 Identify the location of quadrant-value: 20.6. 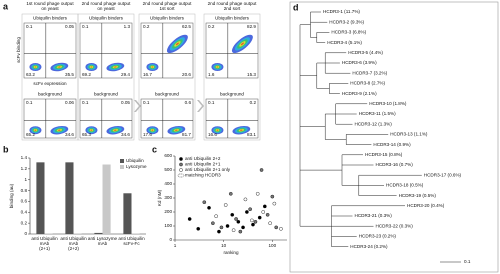
(186, 74).